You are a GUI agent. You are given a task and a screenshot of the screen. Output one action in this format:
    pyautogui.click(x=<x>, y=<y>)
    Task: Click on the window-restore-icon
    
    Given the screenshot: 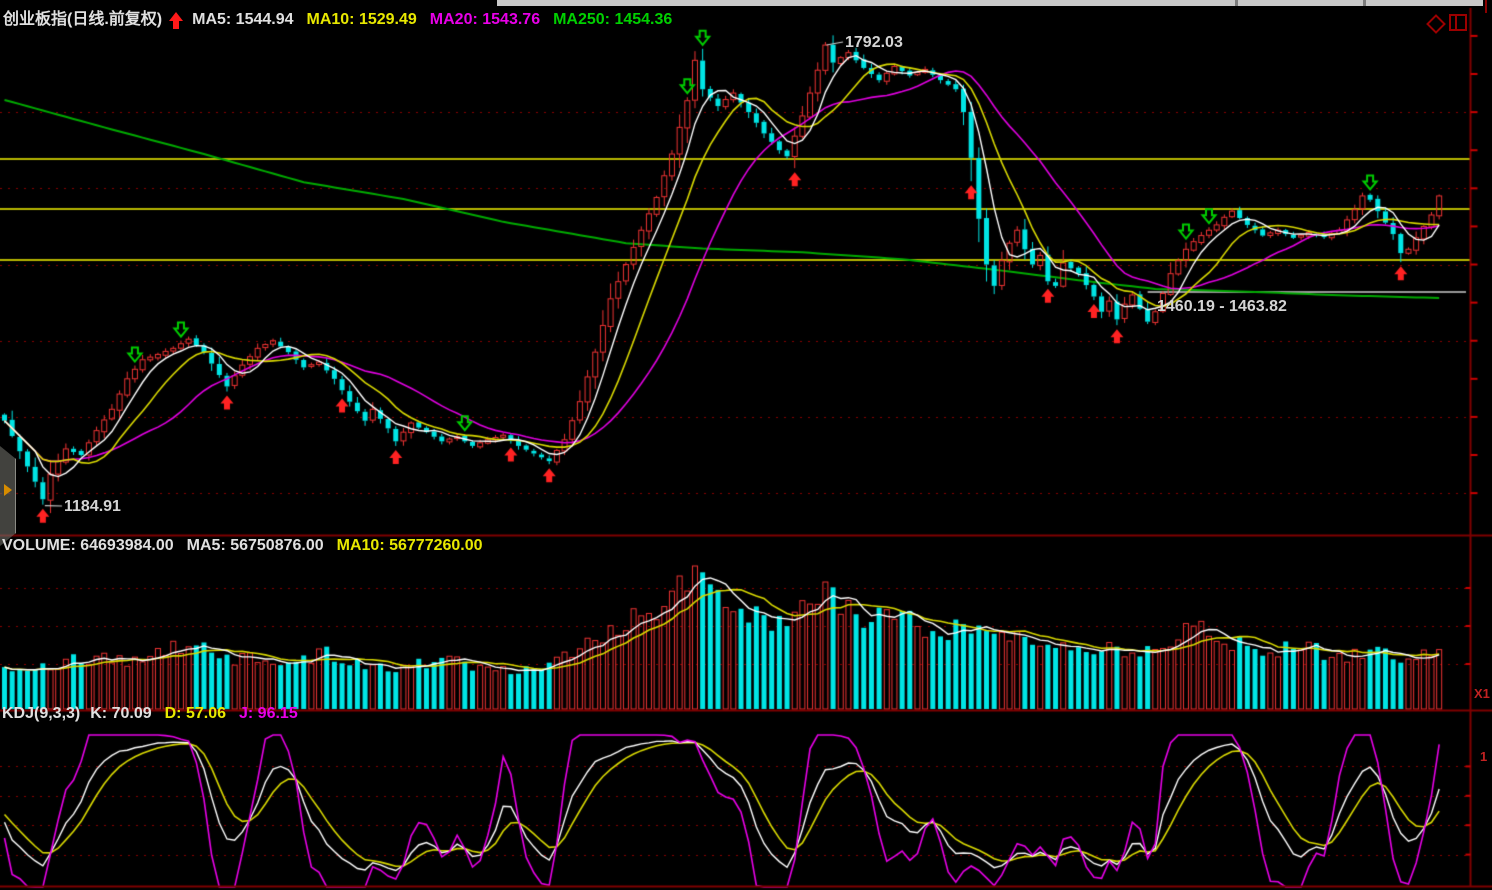 What is the action you would take?
    pyautogui.click(x=1458, y=22)
    